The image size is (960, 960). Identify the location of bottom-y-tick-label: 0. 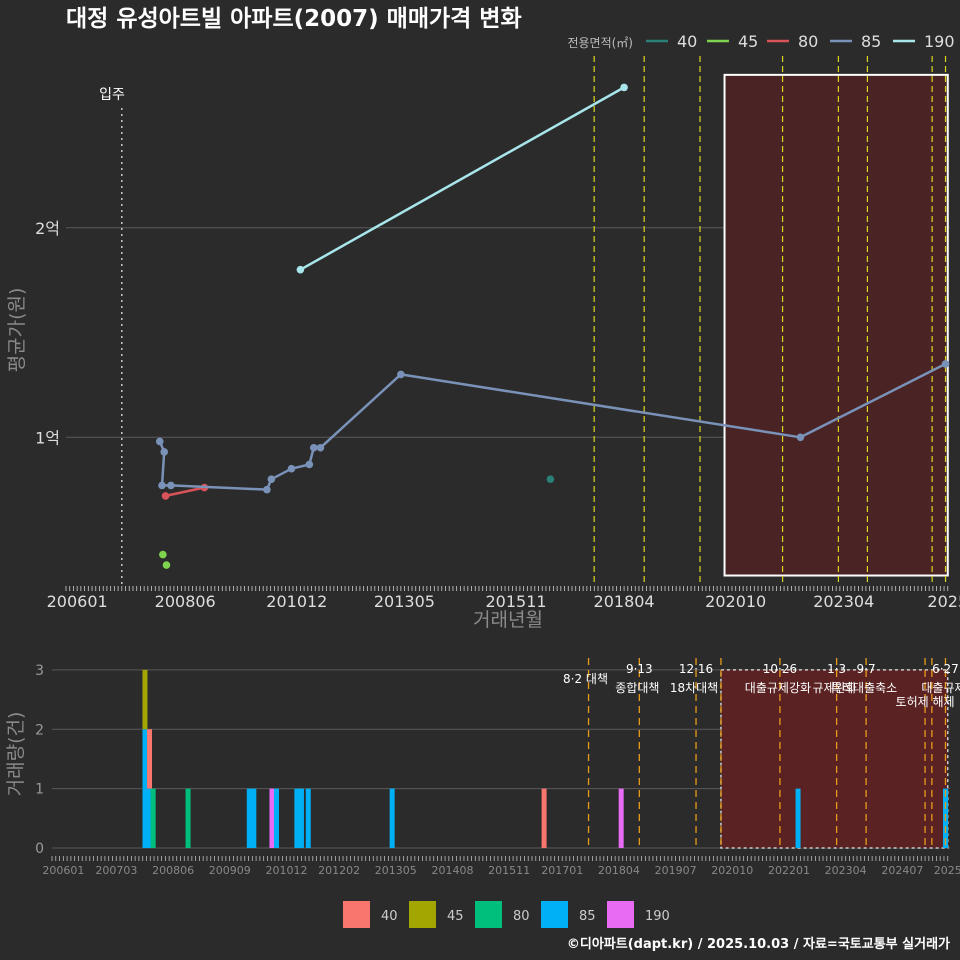
(39, 849).